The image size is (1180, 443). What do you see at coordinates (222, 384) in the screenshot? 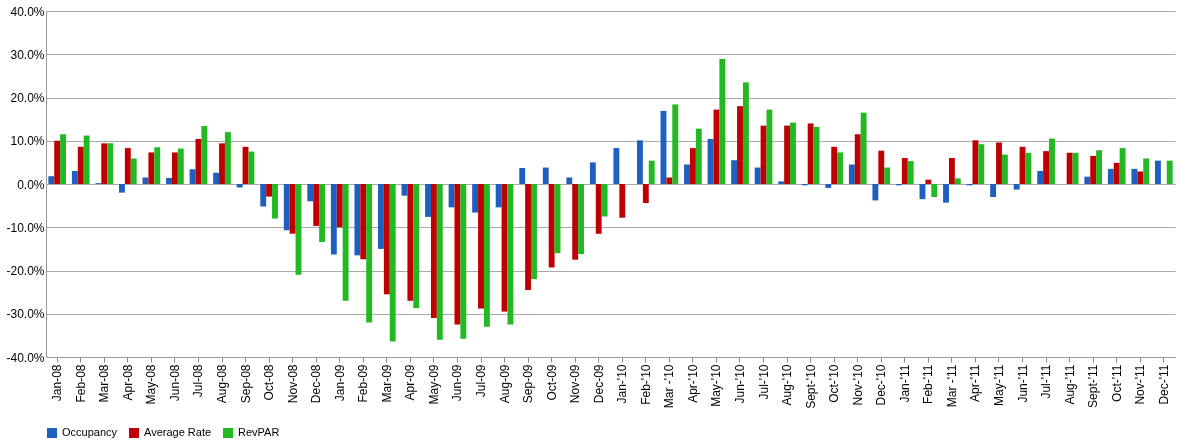
I see `x-tick-label: Aug-08` at bounding box center [222, 384].